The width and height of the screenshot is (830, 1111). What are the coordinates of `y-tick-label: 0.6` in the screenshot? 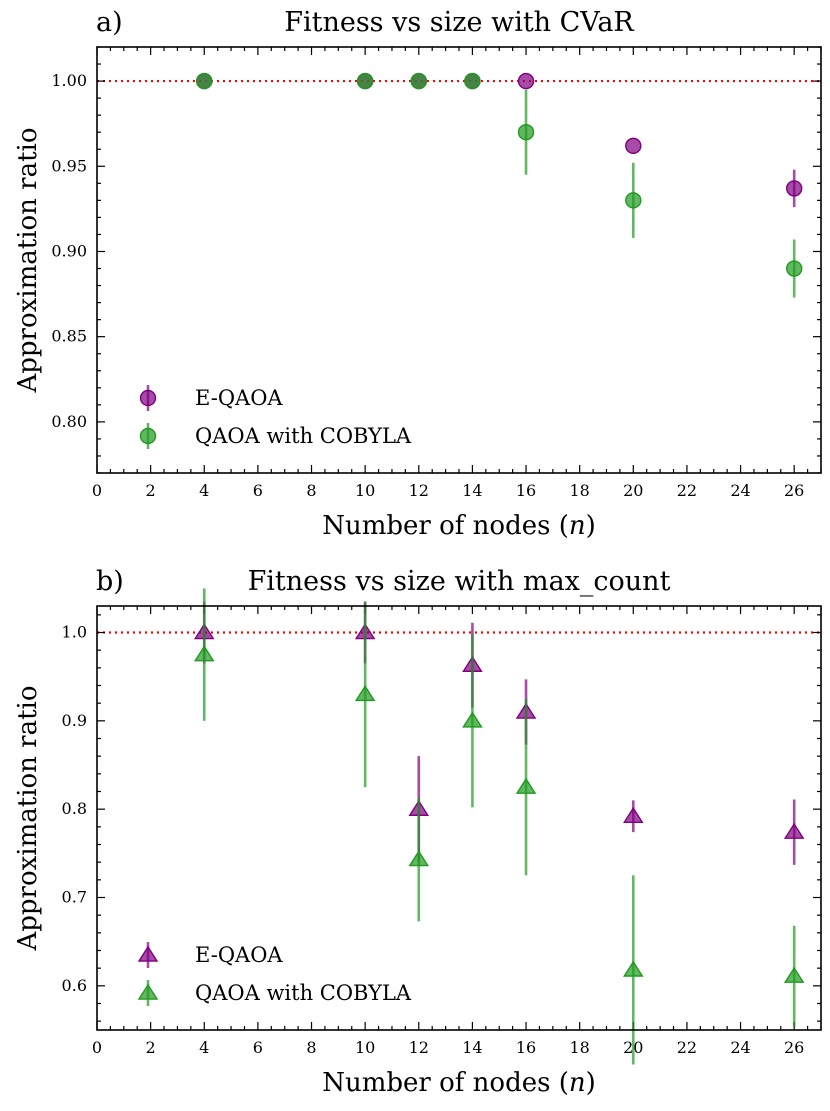 It's located at (74, 985).